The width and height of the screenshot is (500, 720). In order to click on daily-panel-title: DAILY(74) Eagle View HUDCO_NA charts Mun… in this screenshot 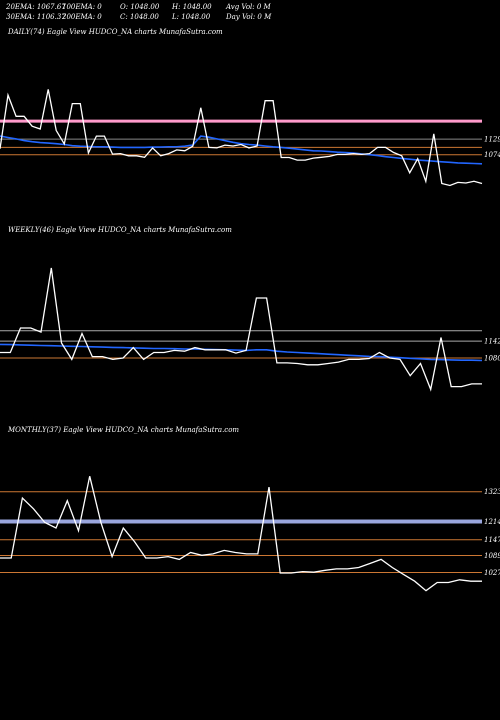, I will do `click(115, 32)`.